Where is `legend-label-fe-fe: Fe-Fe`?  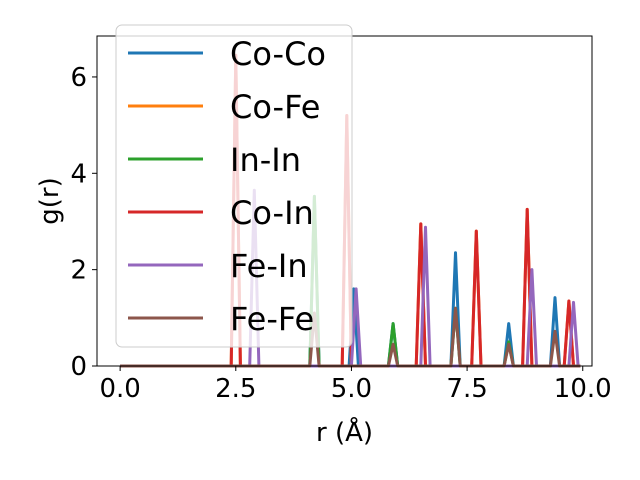 legend-label-fe-fe: Fe-Fe is located at coordinates (272, 319).